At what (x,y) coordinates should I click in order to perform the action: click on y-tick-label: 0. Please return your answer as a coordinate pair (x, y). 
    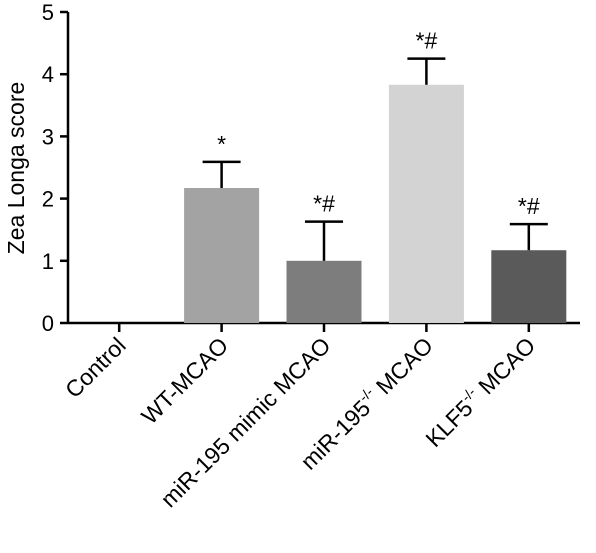
    Looking at the image, I should click on (48, 323).